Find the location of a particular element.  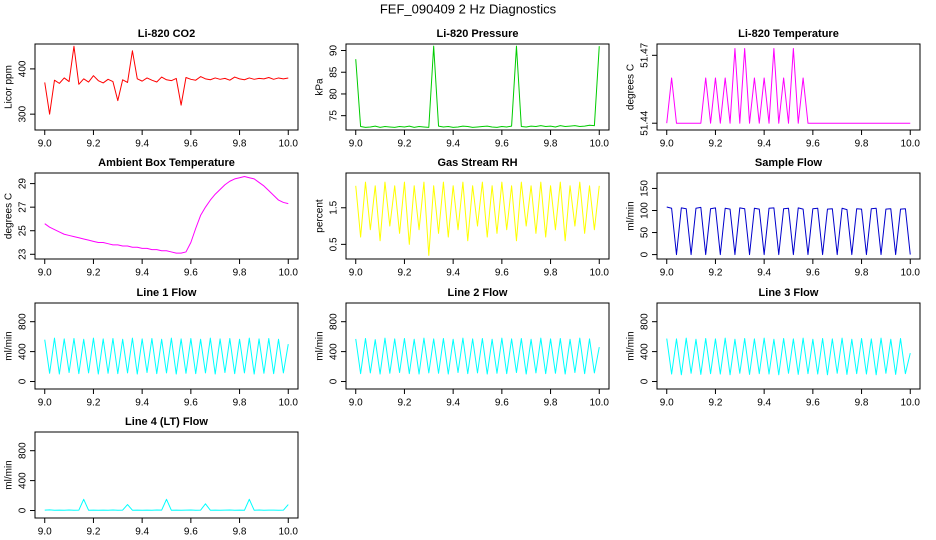

y-tick-label: 23 is located at coordinates (23, 254).